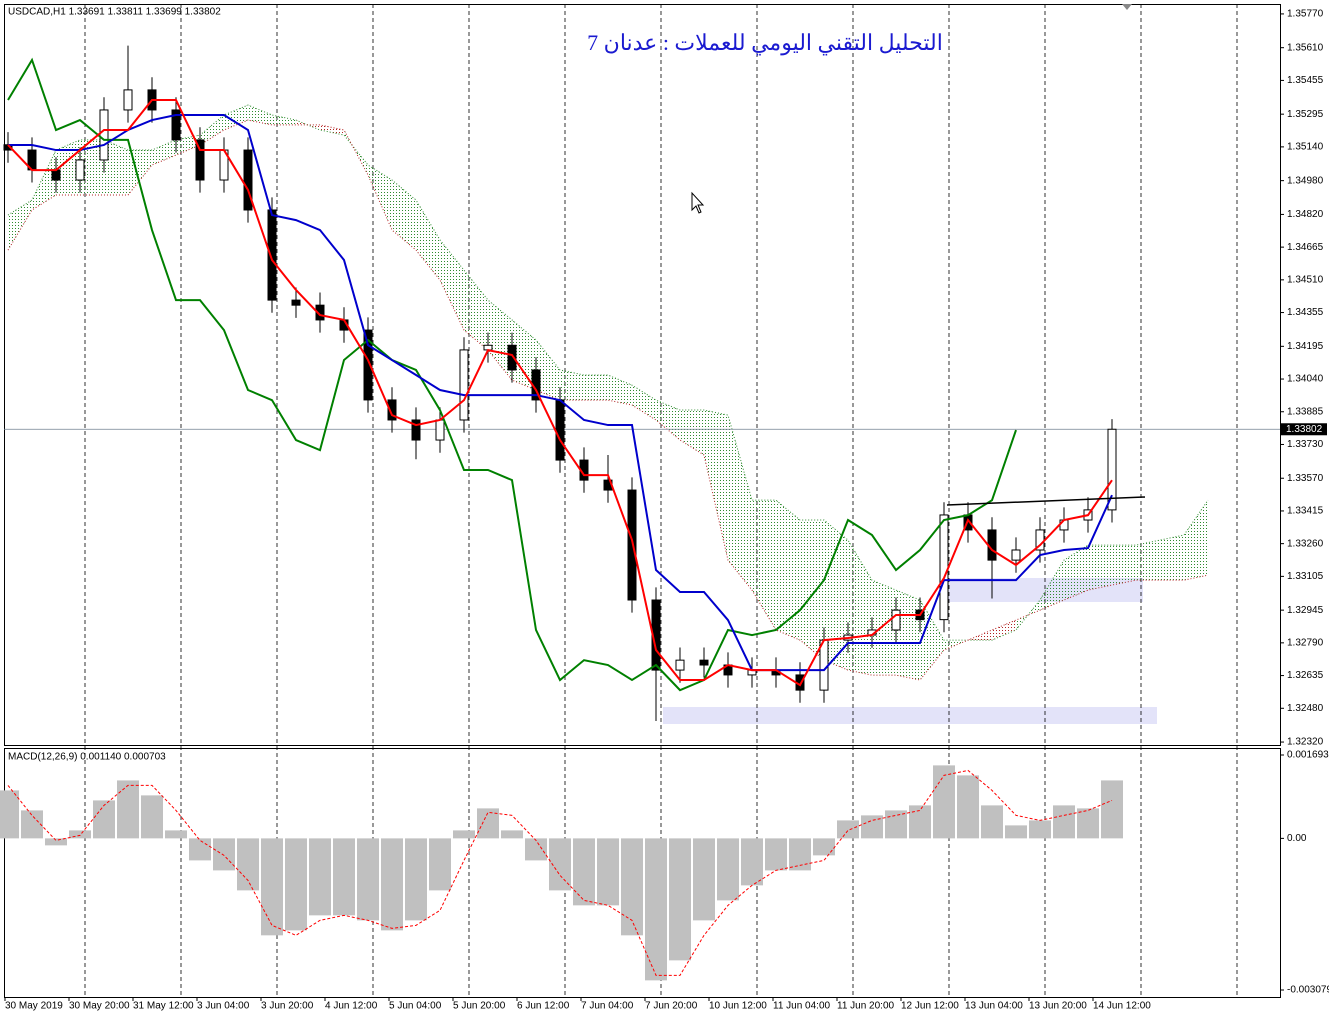  I want to click on trend-line, so click(1046, 501).